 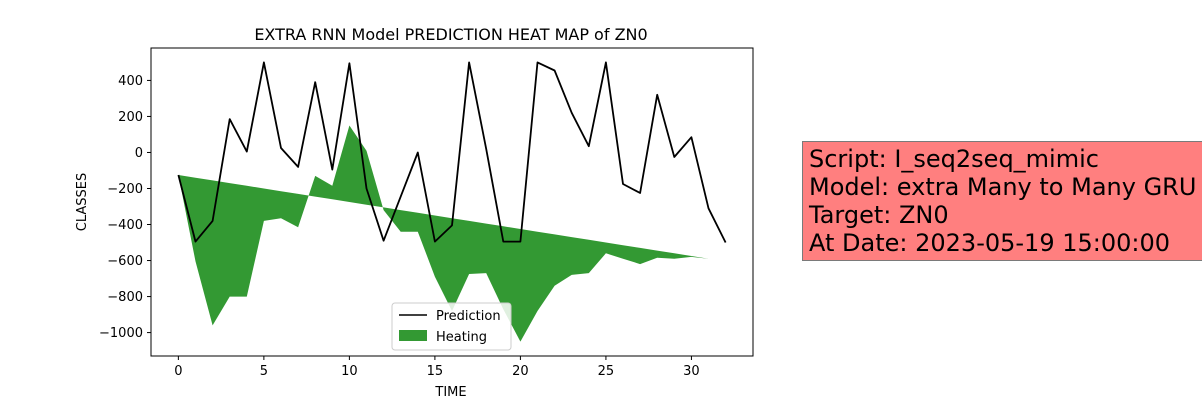 What do you see at coordinates (606, 371) in the screenshot?
I see `x-tick-label: 25` at bounding box center [606, 371].